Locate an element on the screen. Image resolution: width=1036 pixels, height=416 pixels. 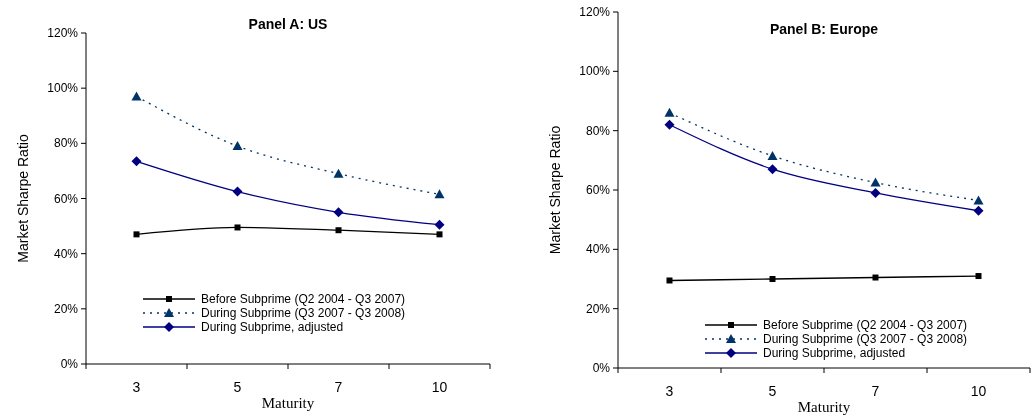
chart-title: Panel A: US is located at coordinates (288, 24).